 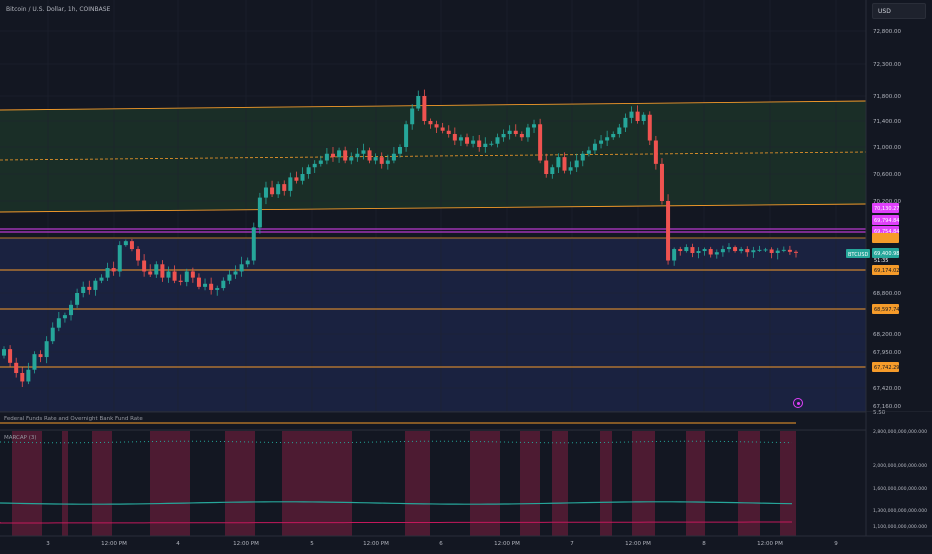 What do you see at coordinates (879, 413) in the screenshot?
I see `price-tick-cut: 5.50` at bounding box center [879, 413].